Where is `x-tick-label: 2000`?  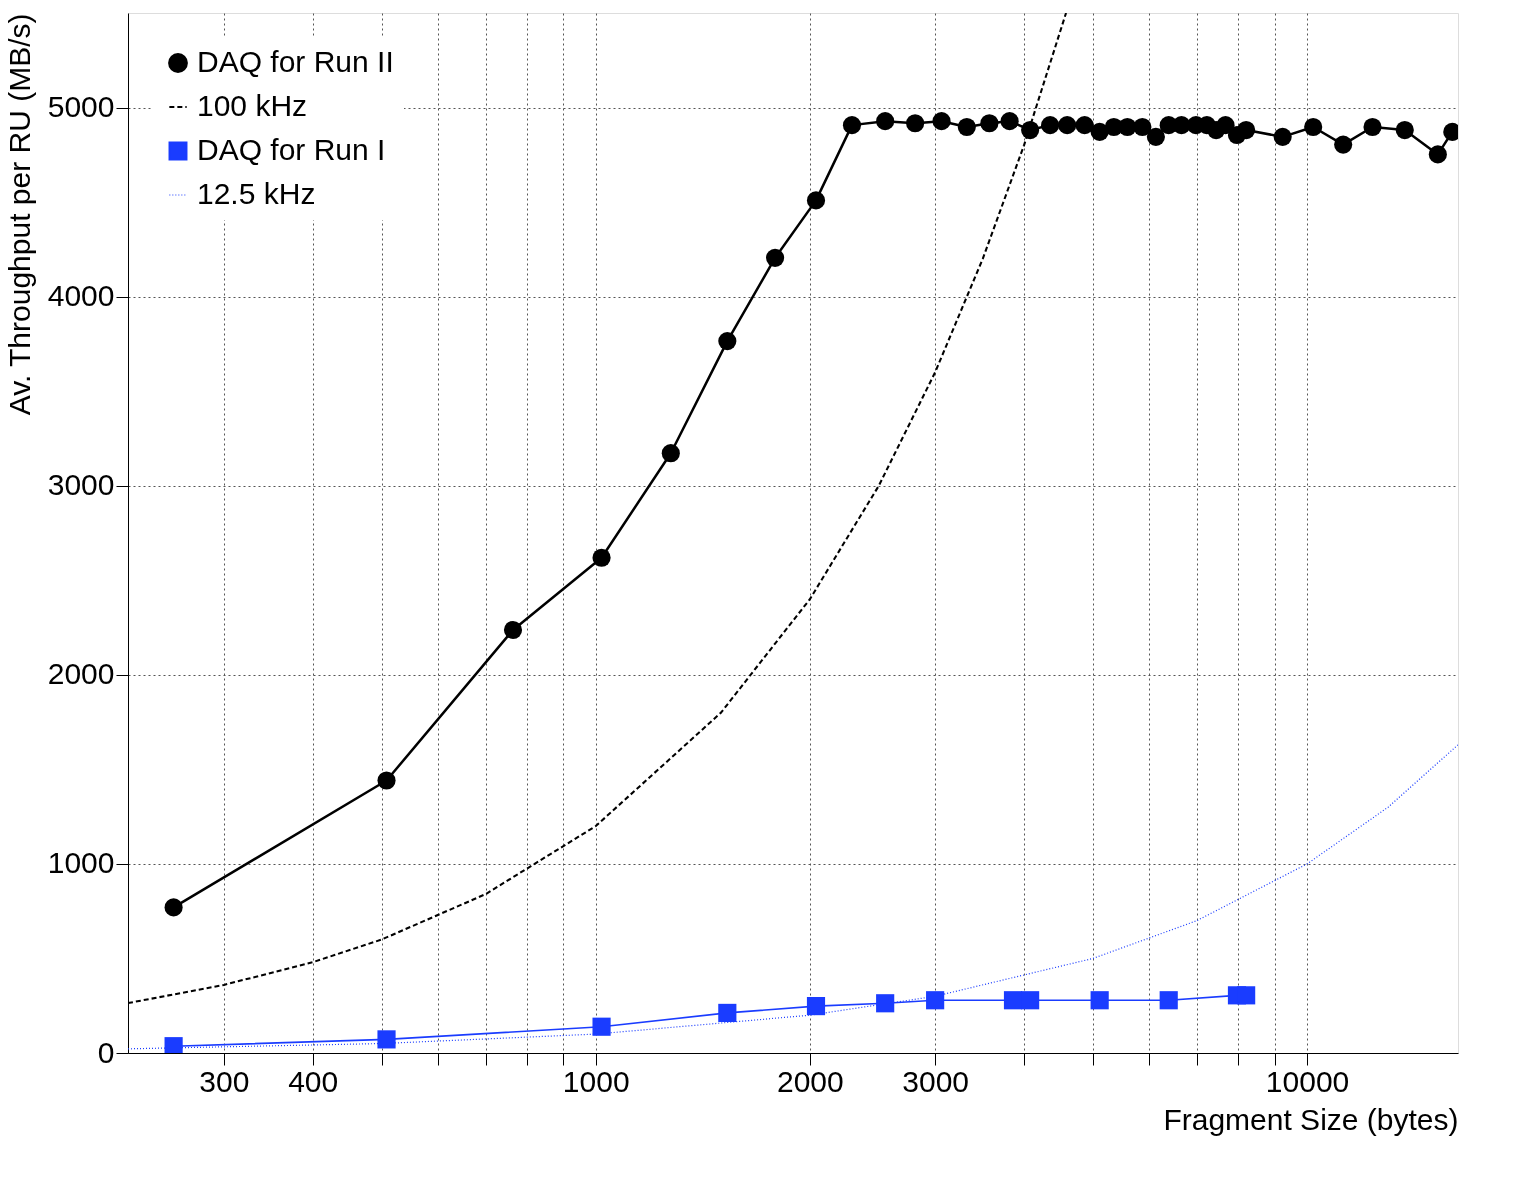 x-tick-label: 2000 is located at coordinates (810, 1081).